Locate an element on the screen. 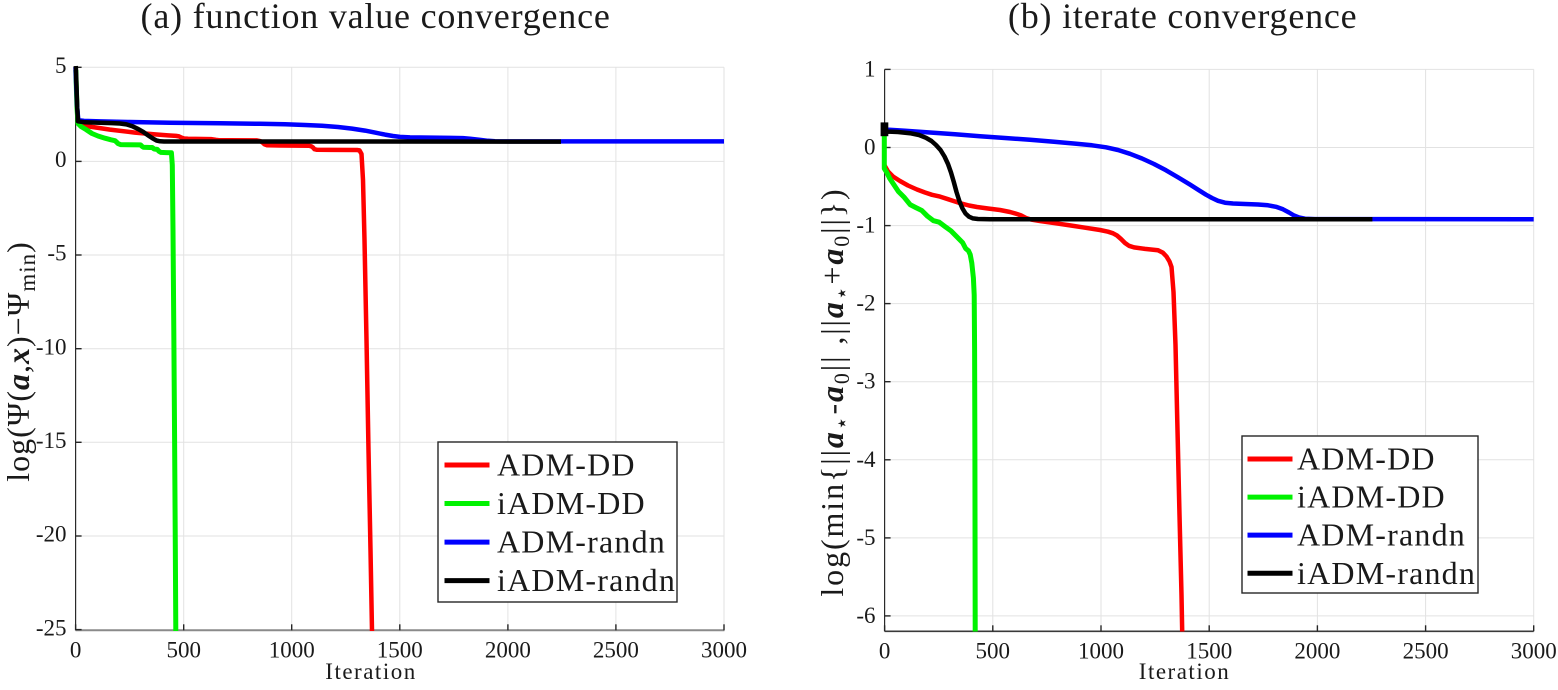  svg-text: 1 is located at coordinates (870, 68).